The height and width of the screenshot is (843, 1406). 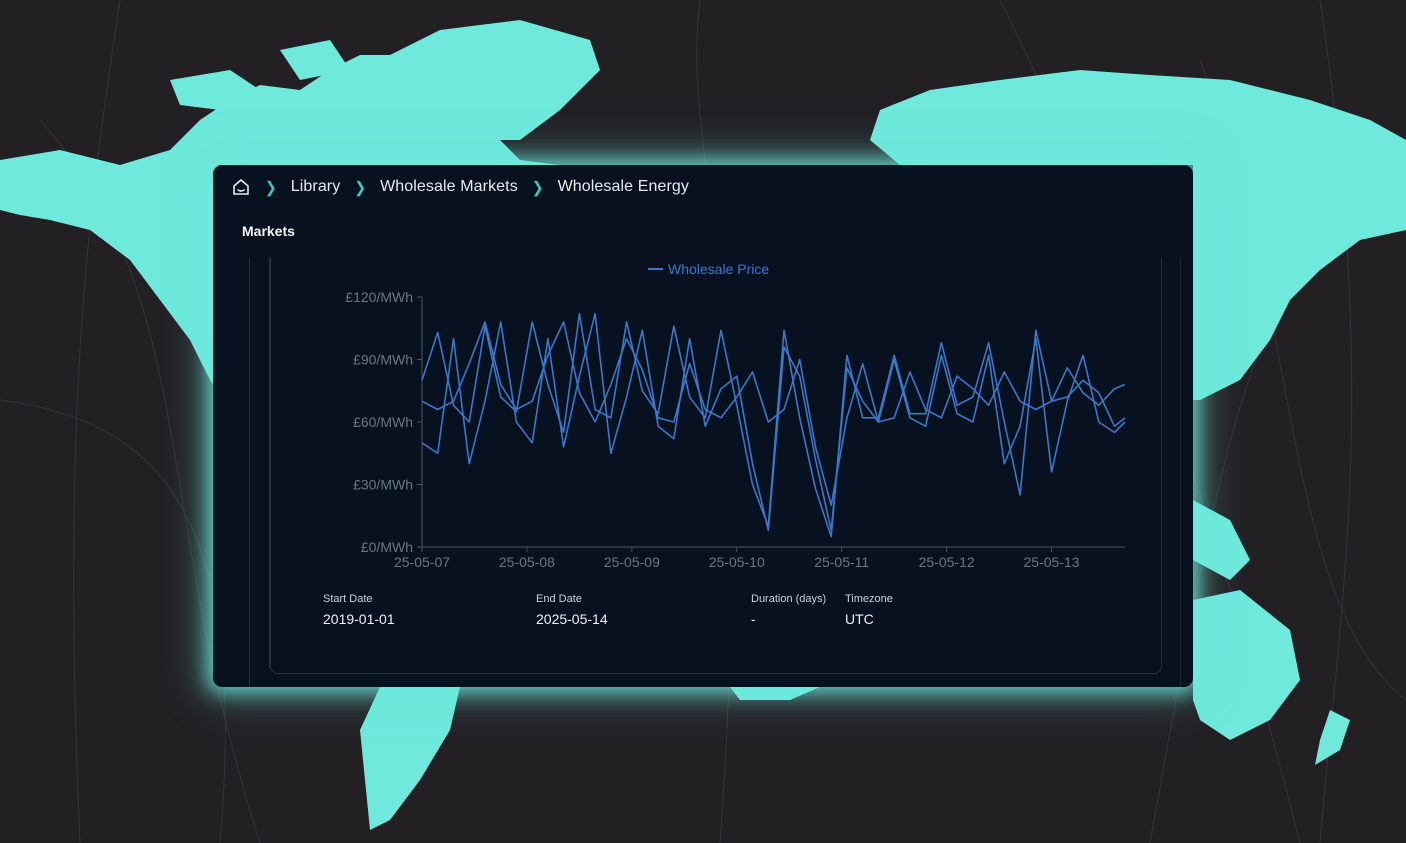 I want to click on south-america-shape, so click(x=410, y=758).